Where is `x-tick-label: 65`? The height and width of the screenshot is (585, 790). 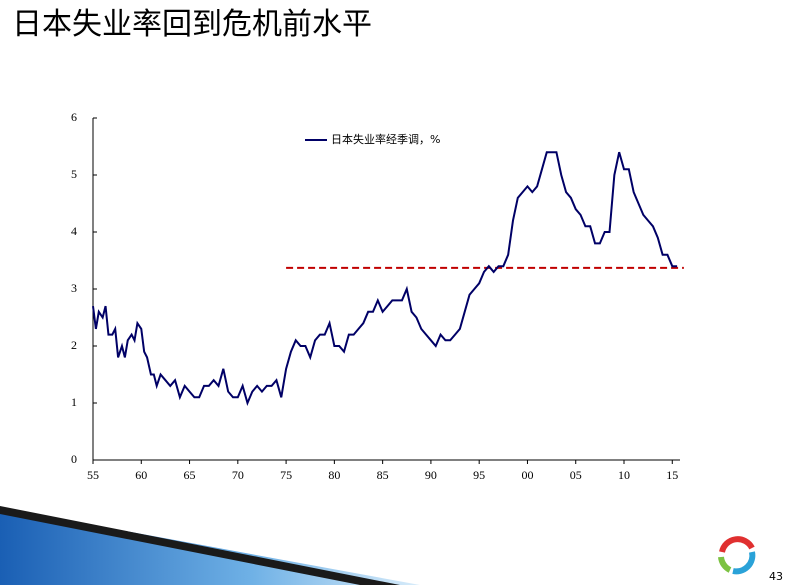 x-tick-label: 65 is located at coordinates (190, 475).